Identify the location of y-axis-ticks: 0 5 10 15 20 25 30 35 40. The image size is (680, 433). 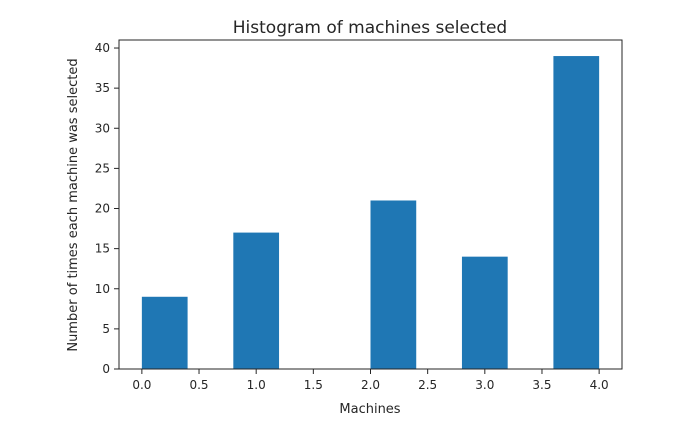
(107, 208).